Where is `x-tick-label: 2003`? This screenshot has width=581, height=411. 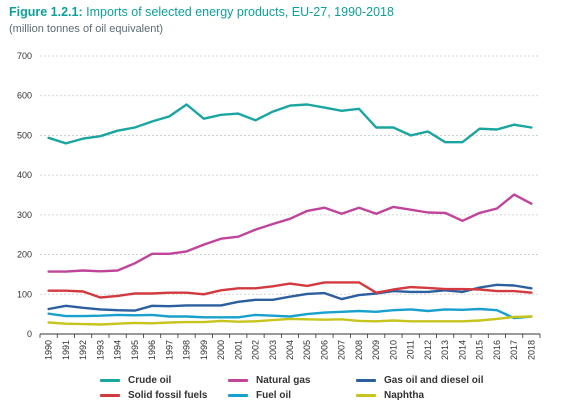
x-tick-label: 2003 is located at coordinates (273, 350).